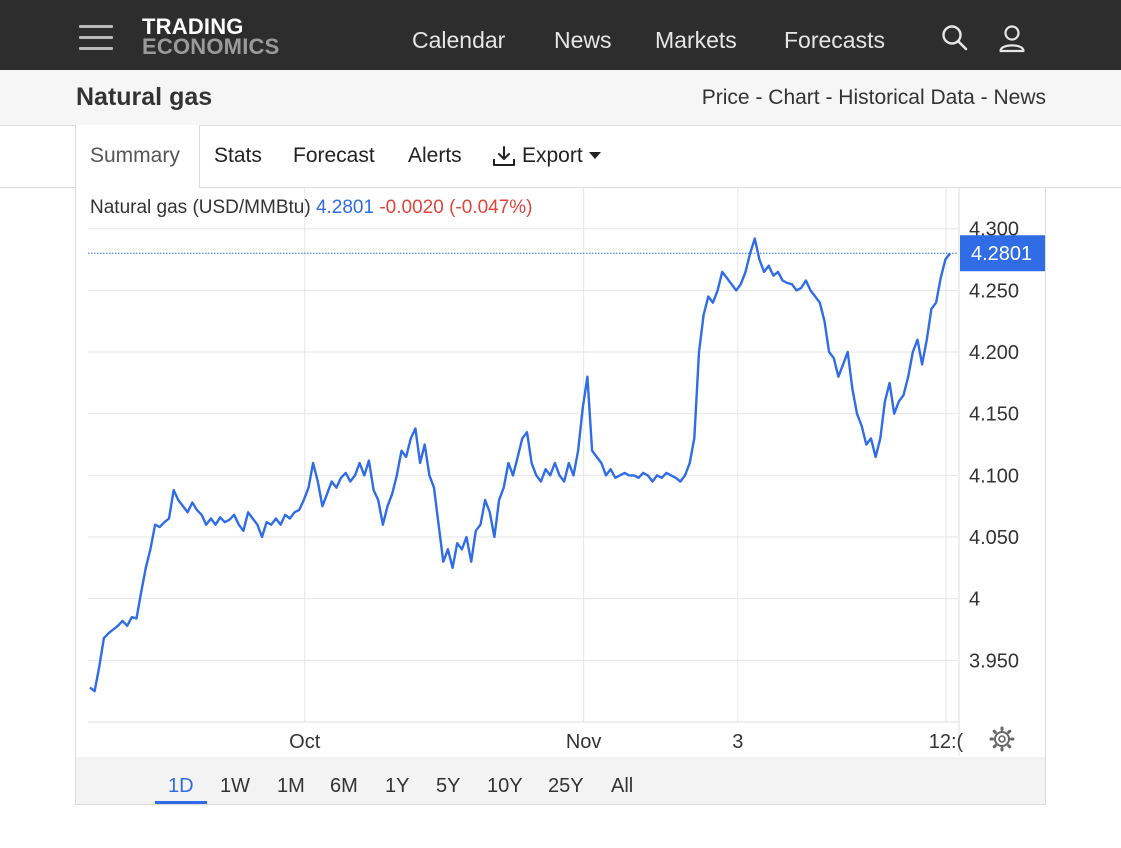  What do you see at coordinates (238, 155) in the screenshot?
I see `tab-stats: Stats` at bounding box center [238, 155].